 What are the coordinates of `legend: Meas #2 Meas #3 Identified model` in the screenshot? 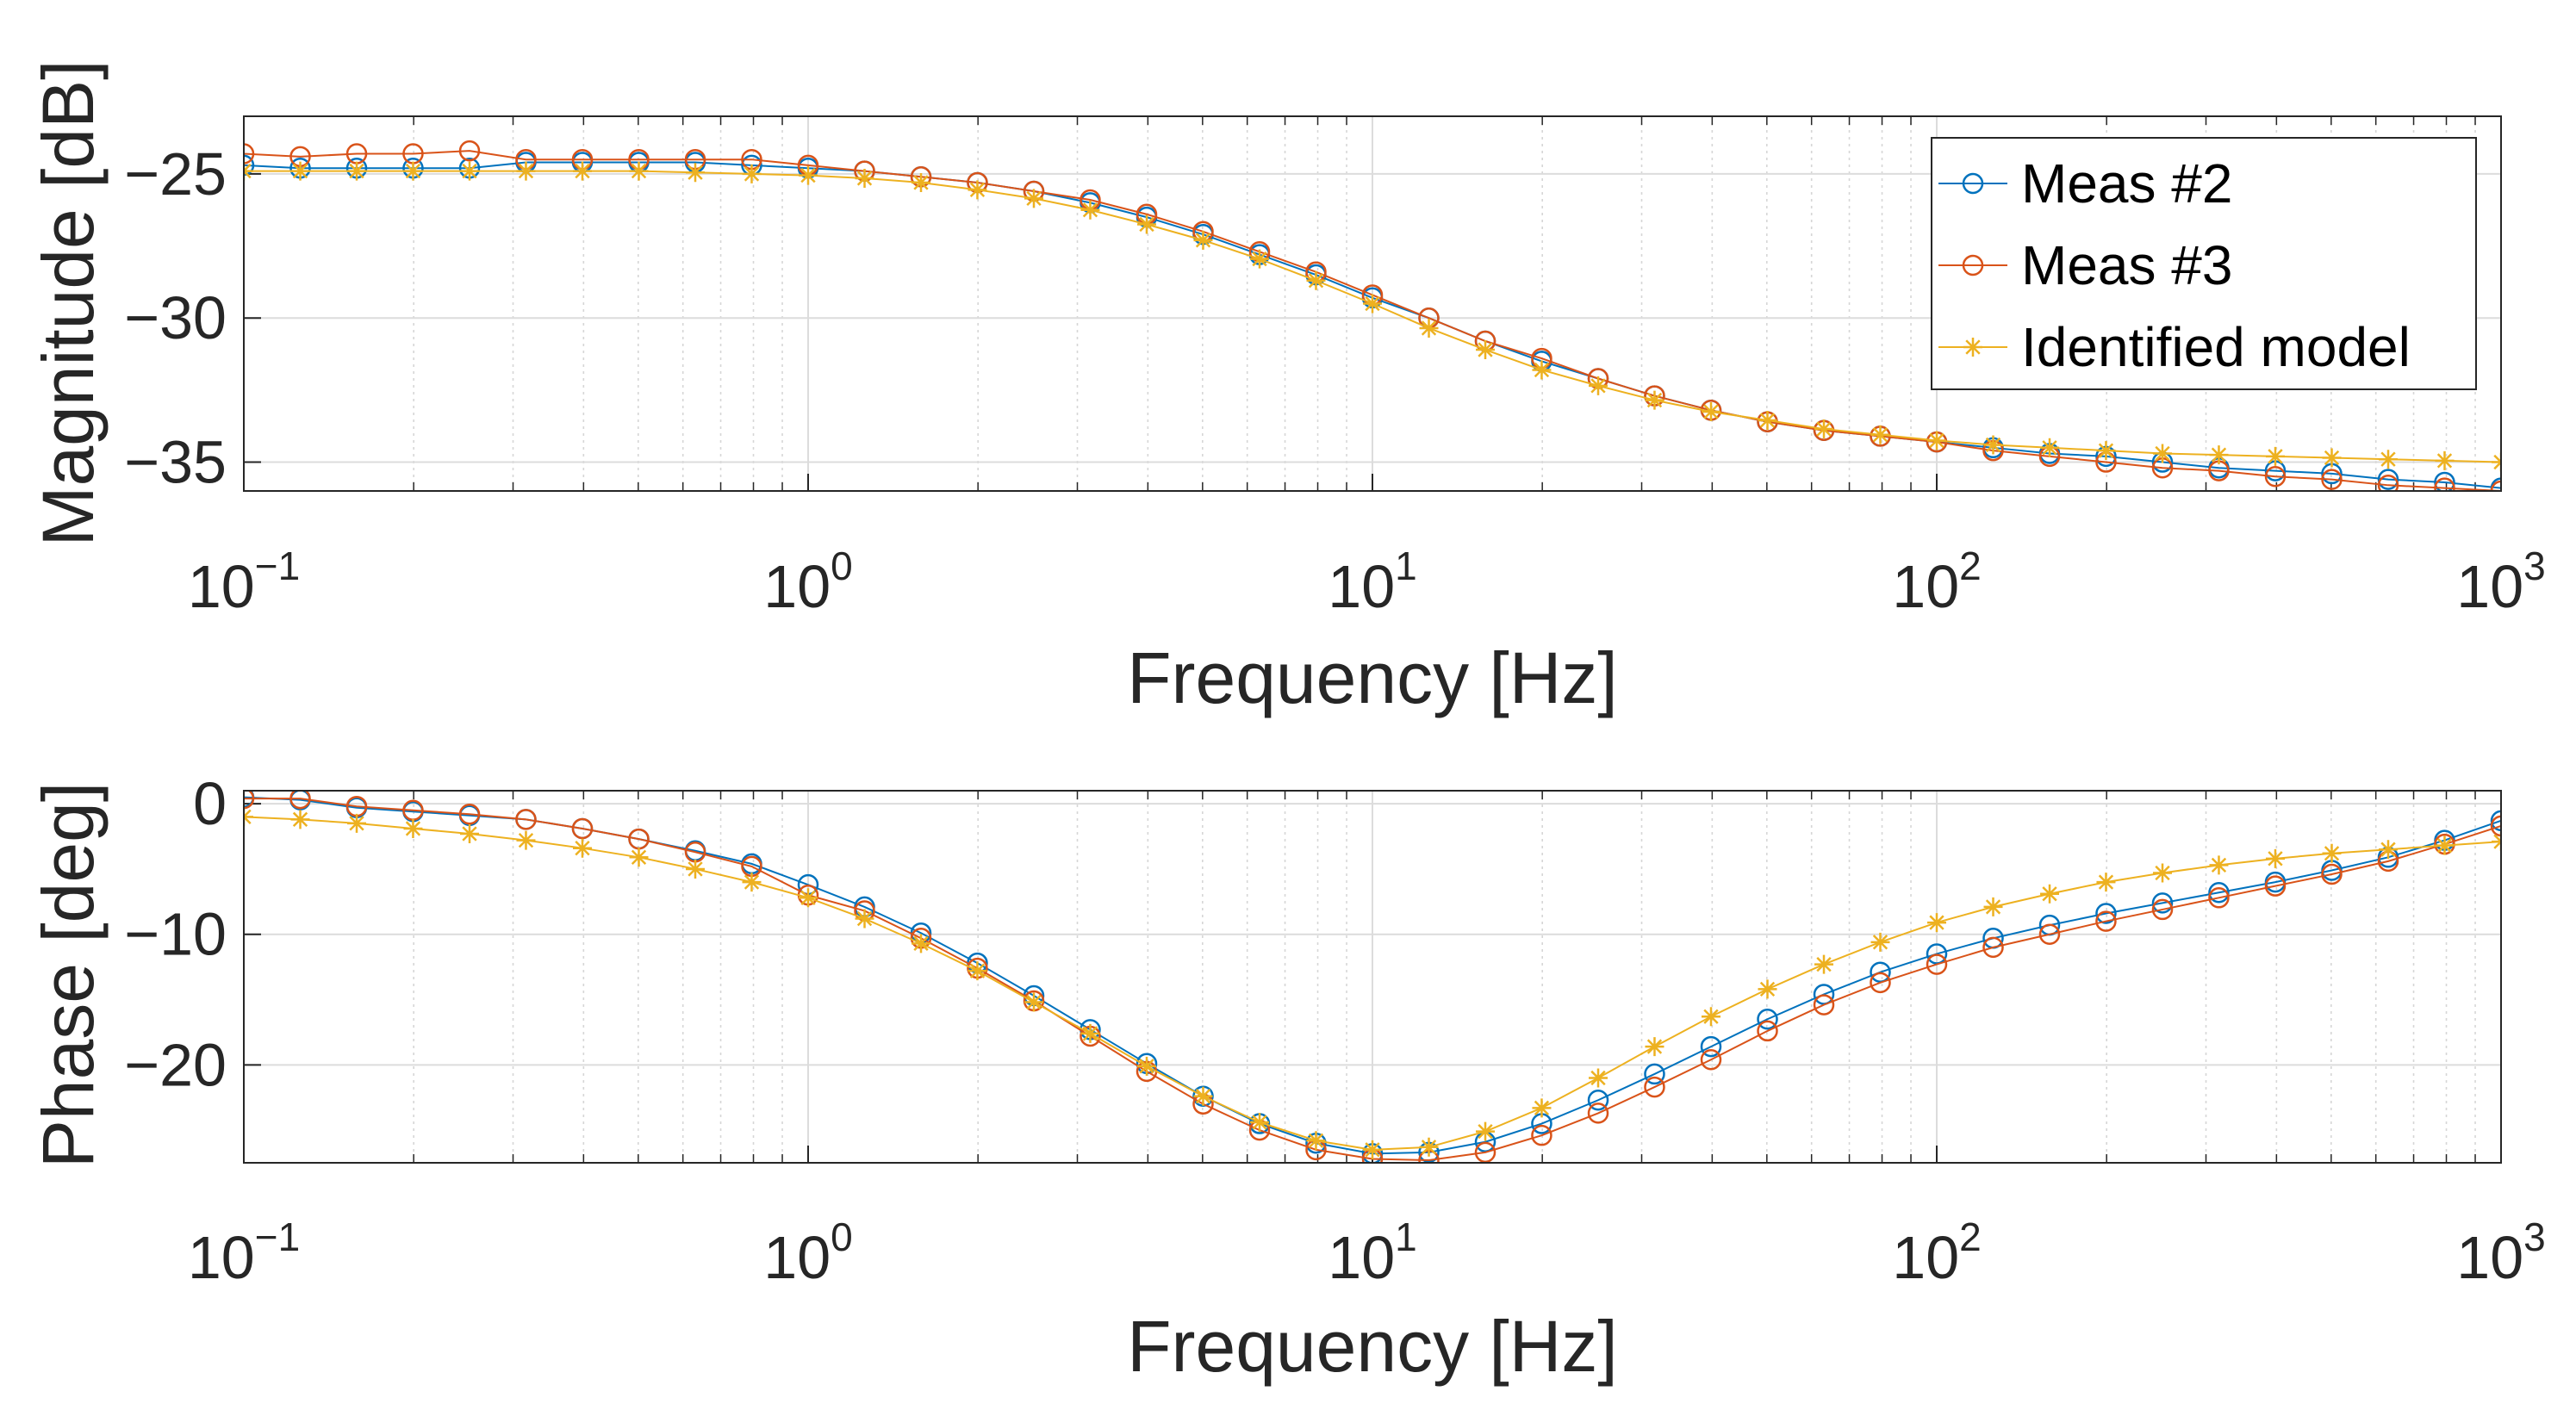 It's located at (2204, 263).